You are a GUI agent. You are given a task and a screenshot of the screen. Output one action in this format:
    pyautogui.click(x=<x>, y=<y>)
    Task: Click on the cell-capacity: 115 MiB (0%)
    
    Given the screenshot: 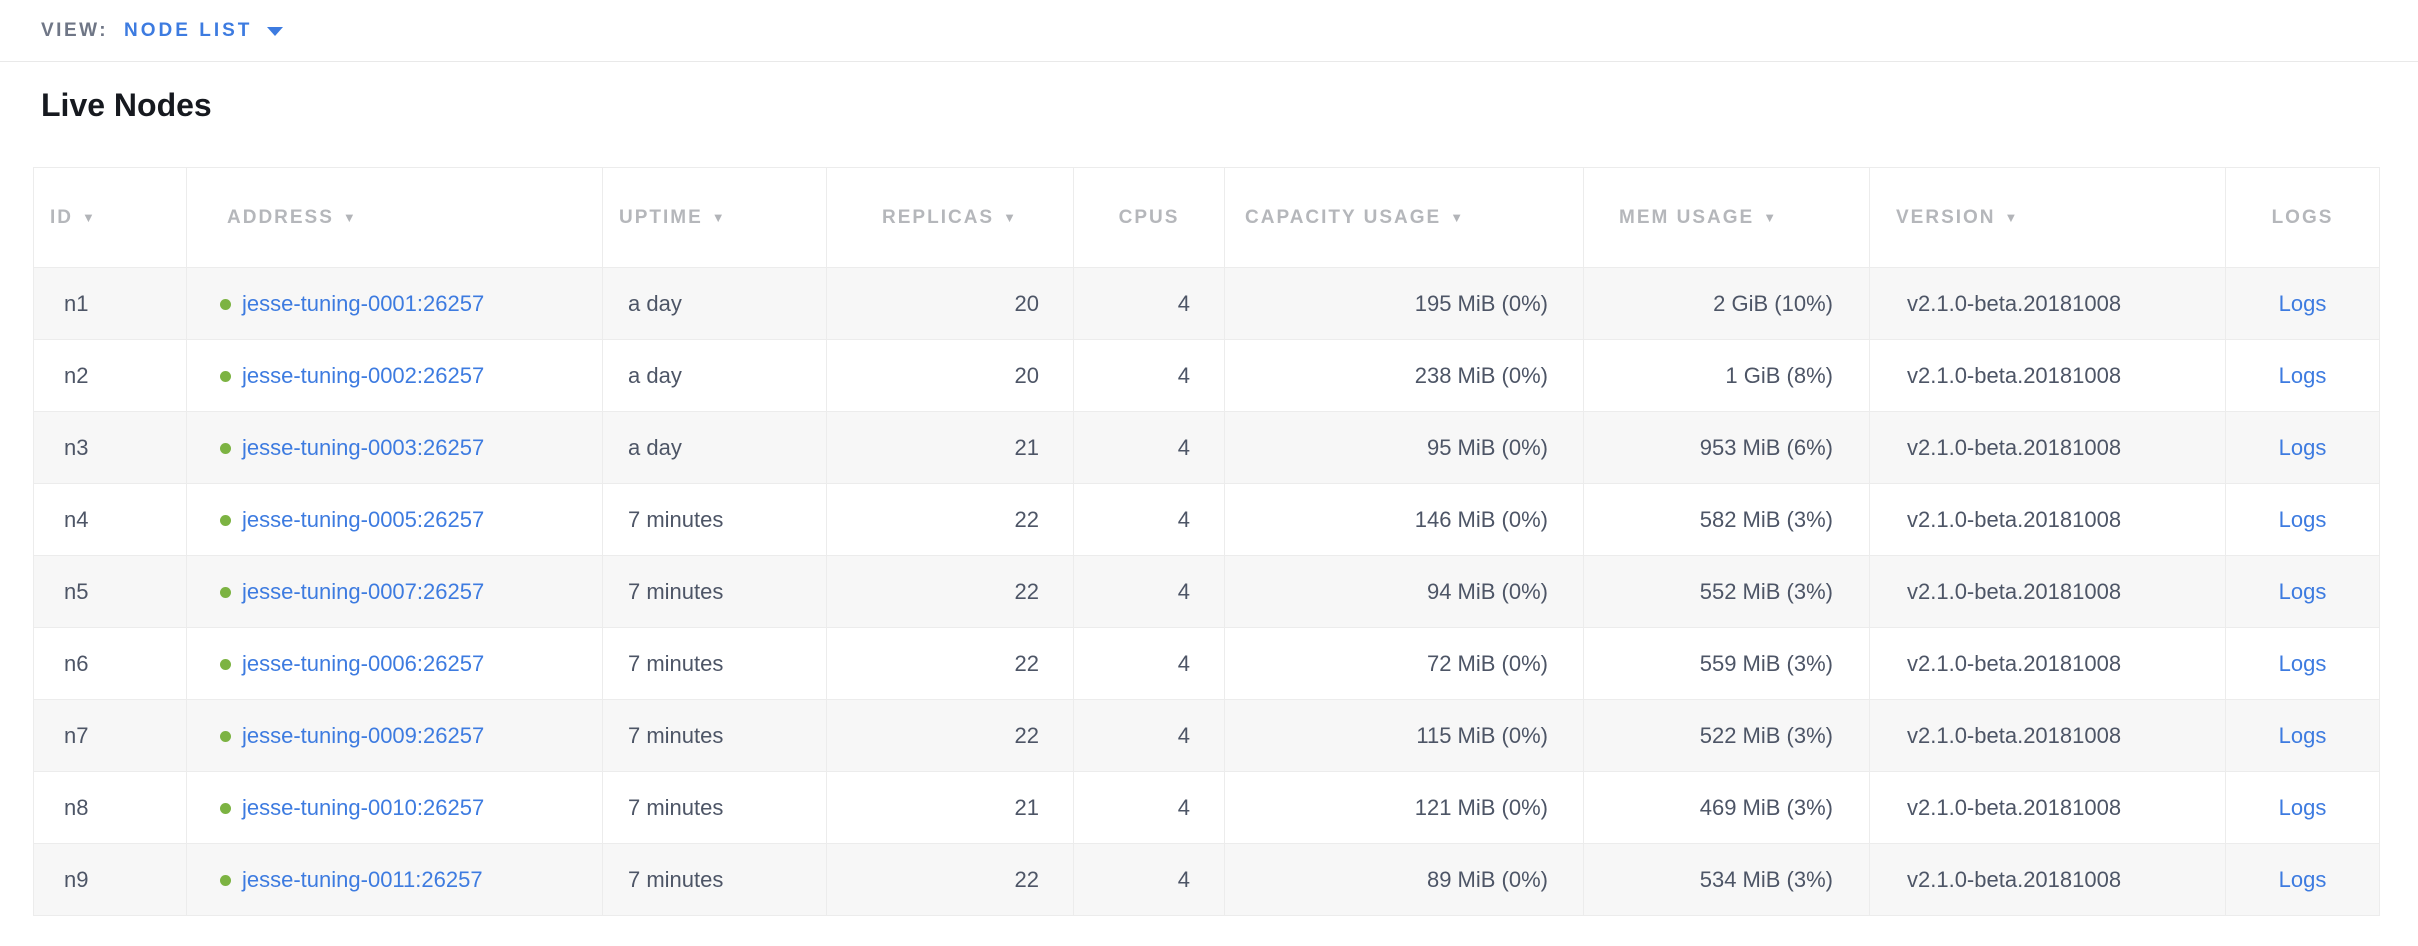 What is the action you would take?
    pyautogui.click(x=1404, y=735)
    